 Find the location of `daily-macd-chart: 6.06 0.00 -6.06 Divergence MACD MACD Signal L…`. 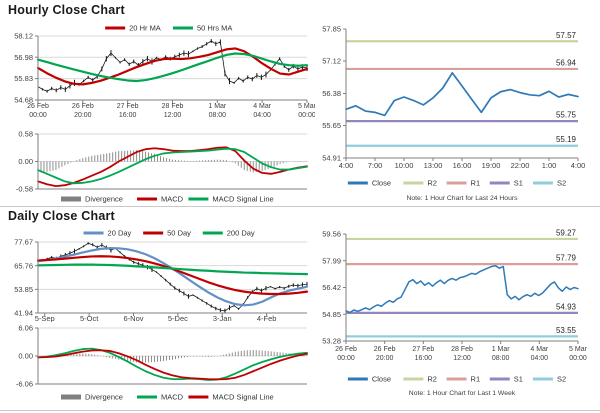

daily-macd-chart: 6.06 0.00 -6.06 Divergence MACD MACD Signal L… is located at coordinates (157, 367).